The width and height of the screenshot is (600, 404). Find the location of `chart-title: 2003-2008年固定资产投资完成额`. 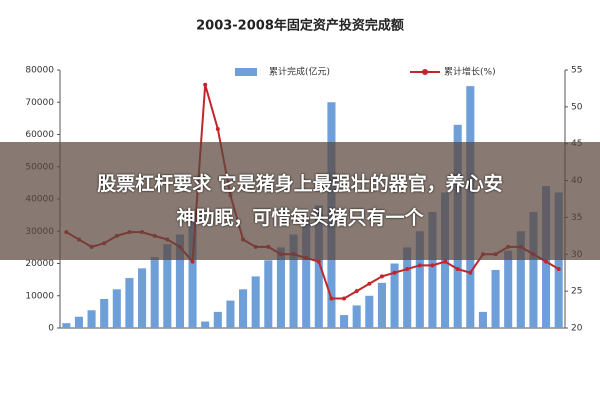

chart-title: 2003-2008年固定资产投资完成额 is located at coordinates (300, 26).